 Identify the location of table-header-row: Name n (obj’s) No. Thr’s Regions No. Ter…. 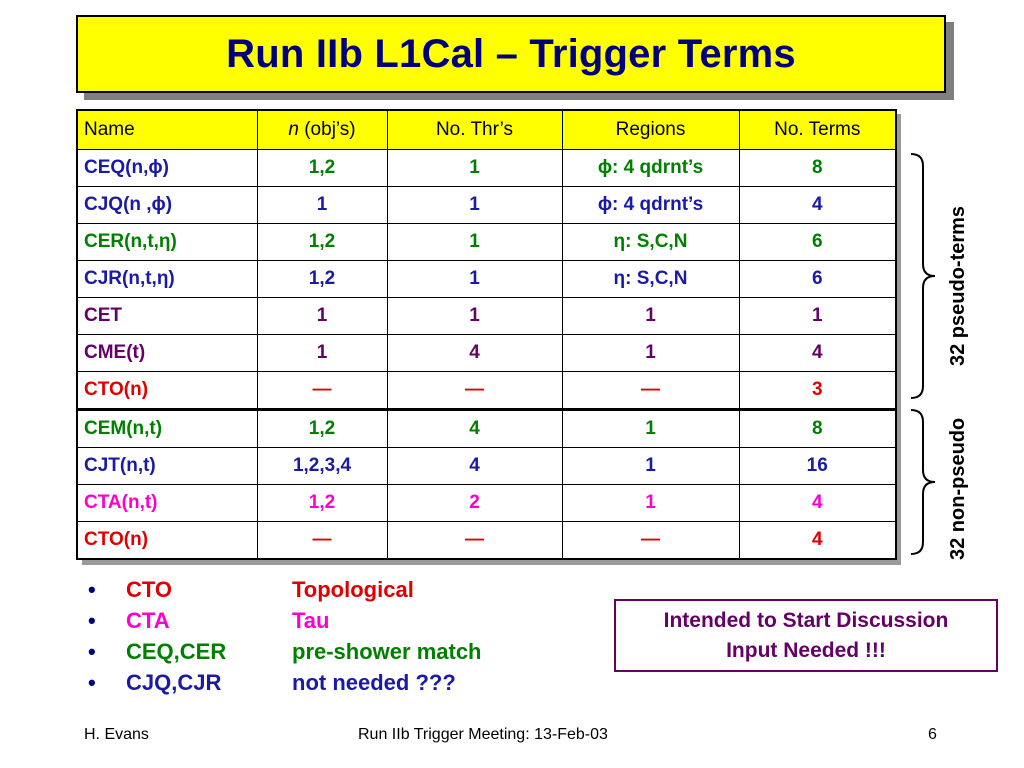
(486, 129).